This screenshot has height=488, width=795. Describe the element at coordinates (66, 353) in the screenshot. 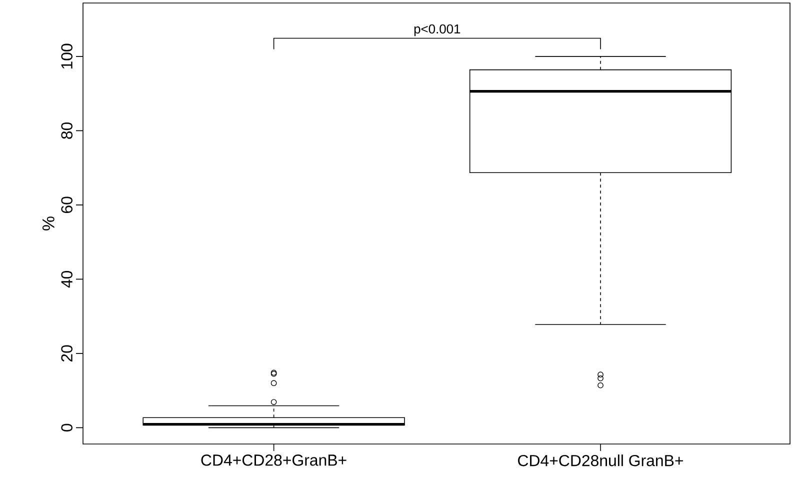

I see `y-tick-label: 20` at that location.